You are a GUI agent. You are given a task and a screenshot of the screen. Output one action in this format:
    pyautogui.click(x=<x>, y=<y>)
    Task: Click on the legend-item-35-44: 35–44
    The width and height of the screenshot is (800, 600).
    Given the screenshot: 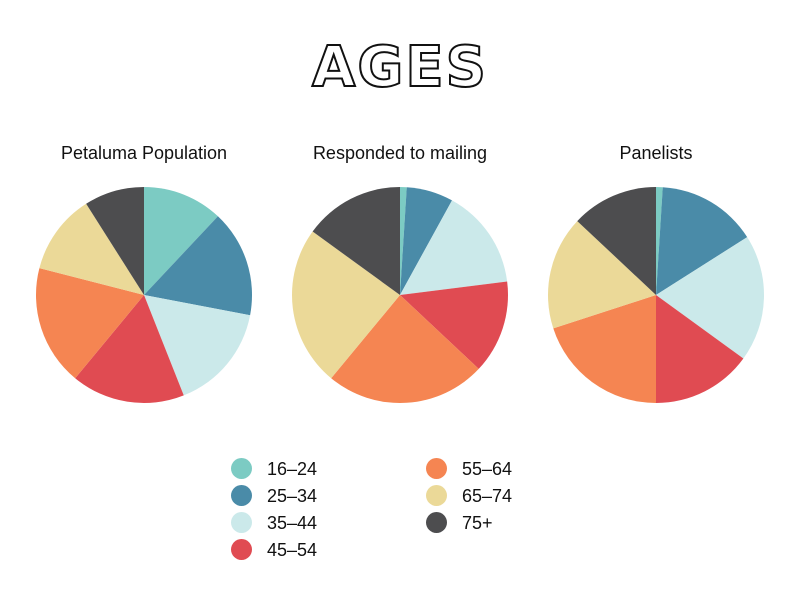 What is the action you would take?
    pyautogui.click(x=306, y=522)
    